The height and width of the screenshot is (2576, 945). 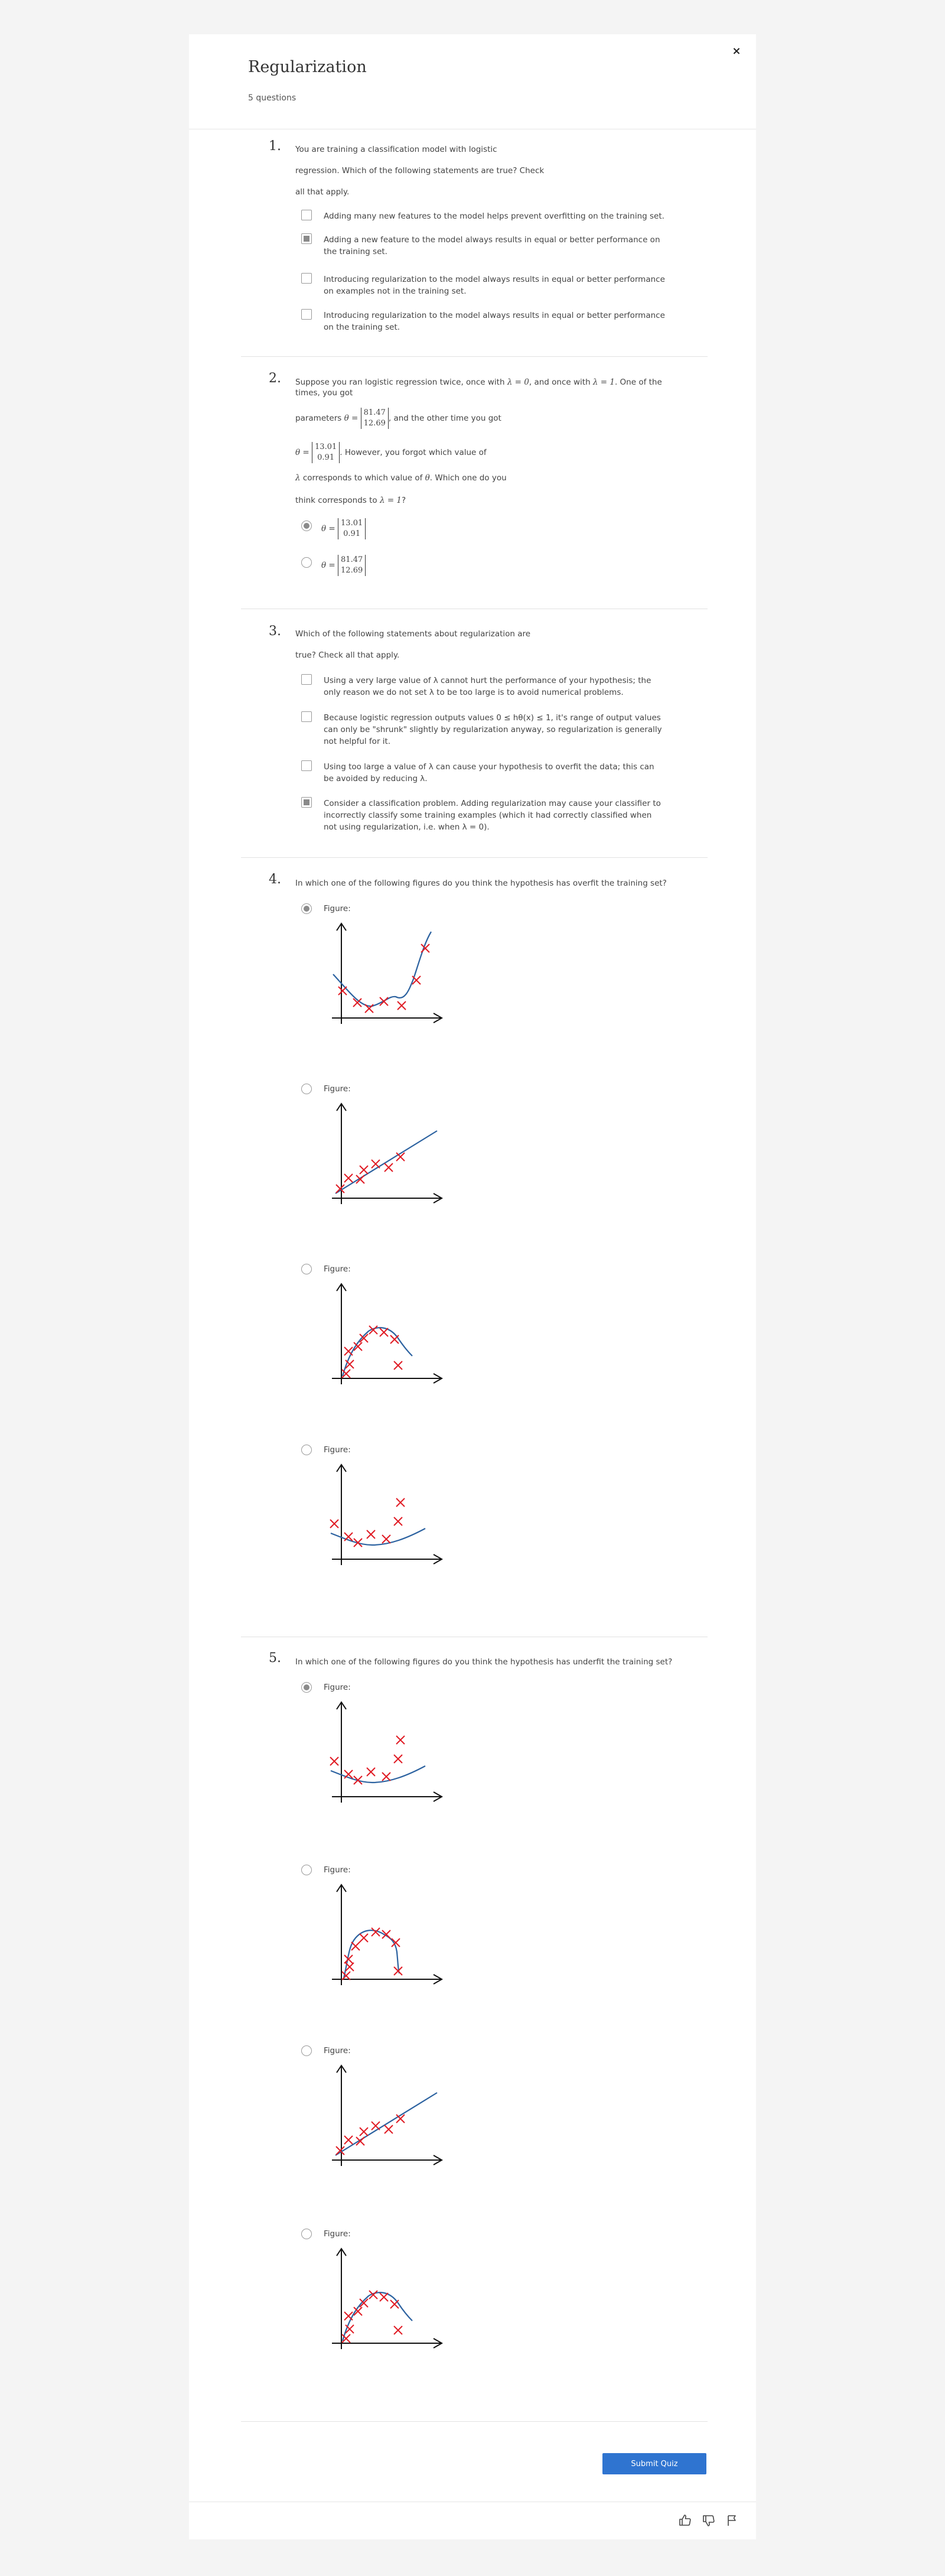 I want to click on quiz-title: Regularization, so click(x=307, y=67).